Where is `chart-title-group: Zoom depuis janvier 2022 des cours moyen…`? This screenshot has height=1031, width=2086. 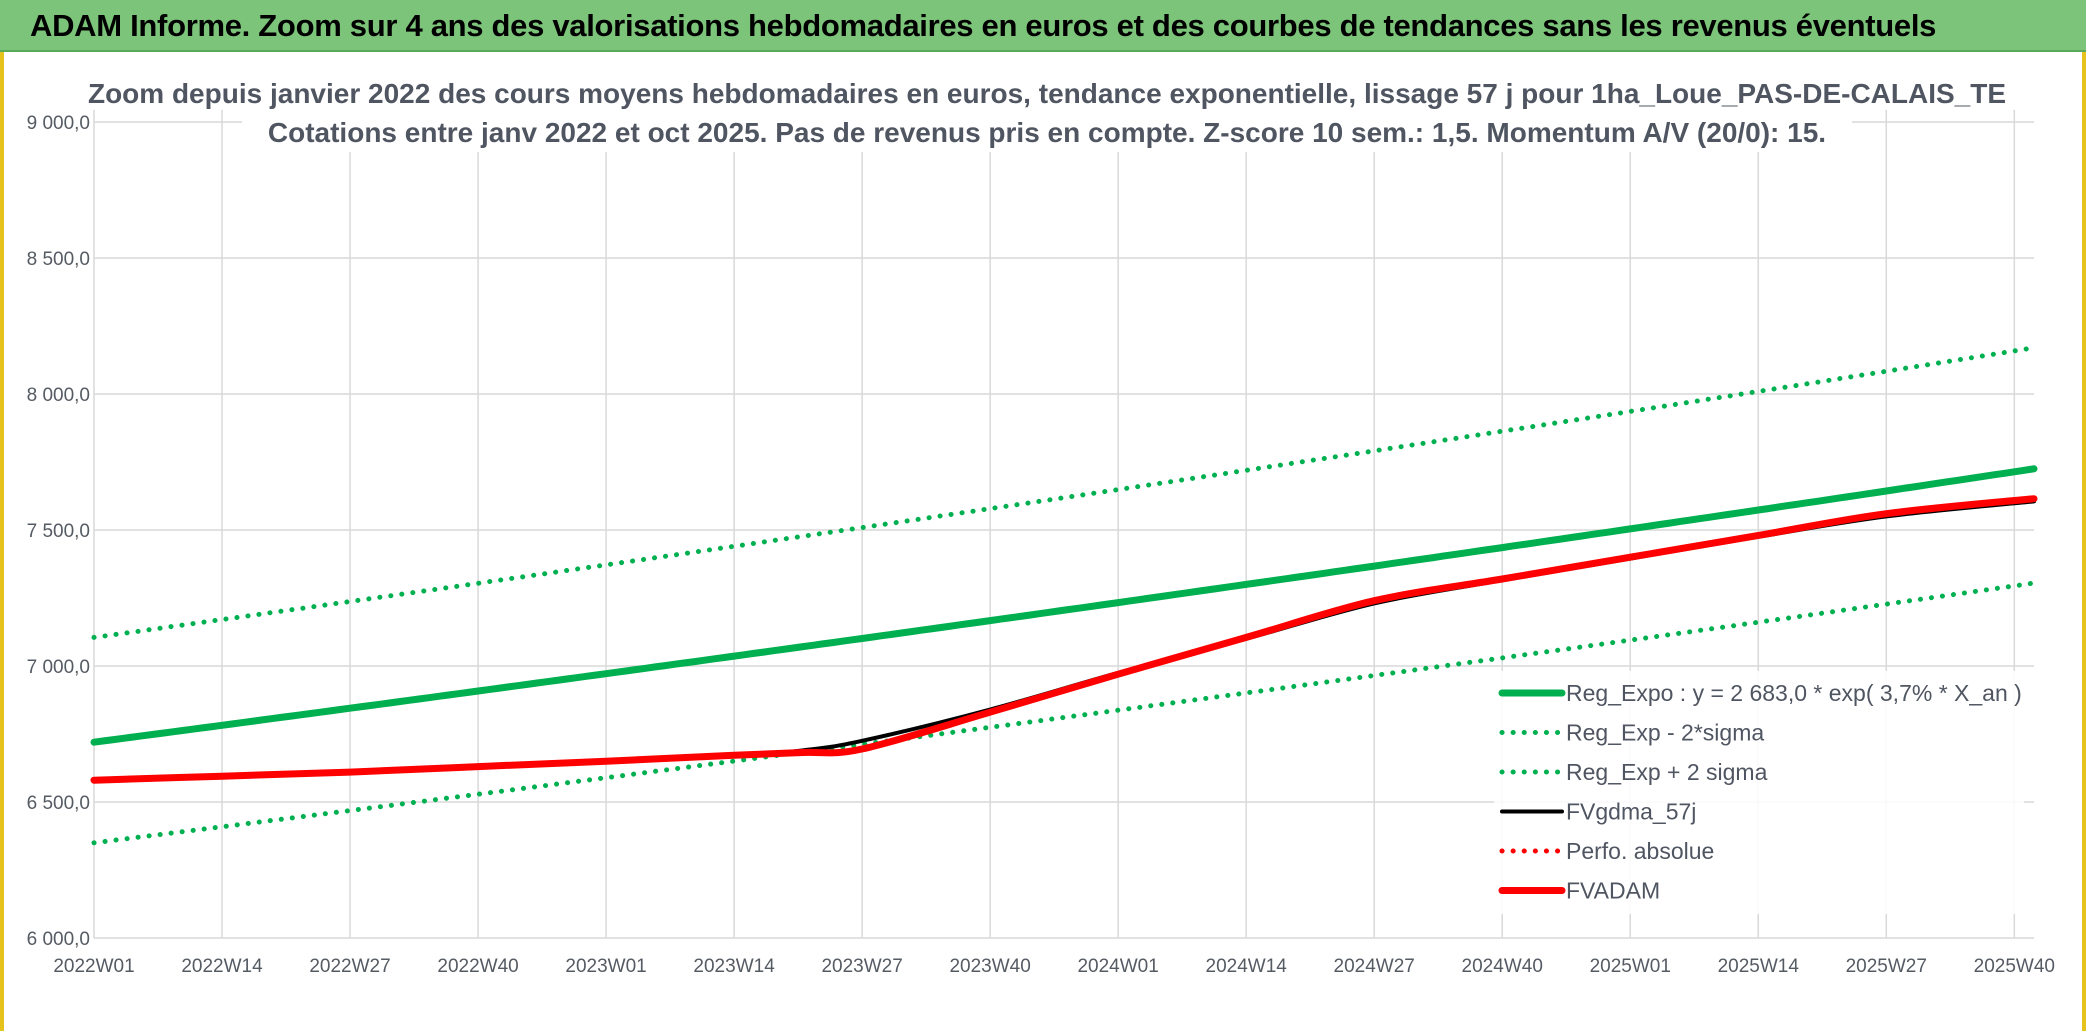
chart-title-group: Zoom depuis janvier 2022 des cours moyen… is located at coordinates (1047, 109).